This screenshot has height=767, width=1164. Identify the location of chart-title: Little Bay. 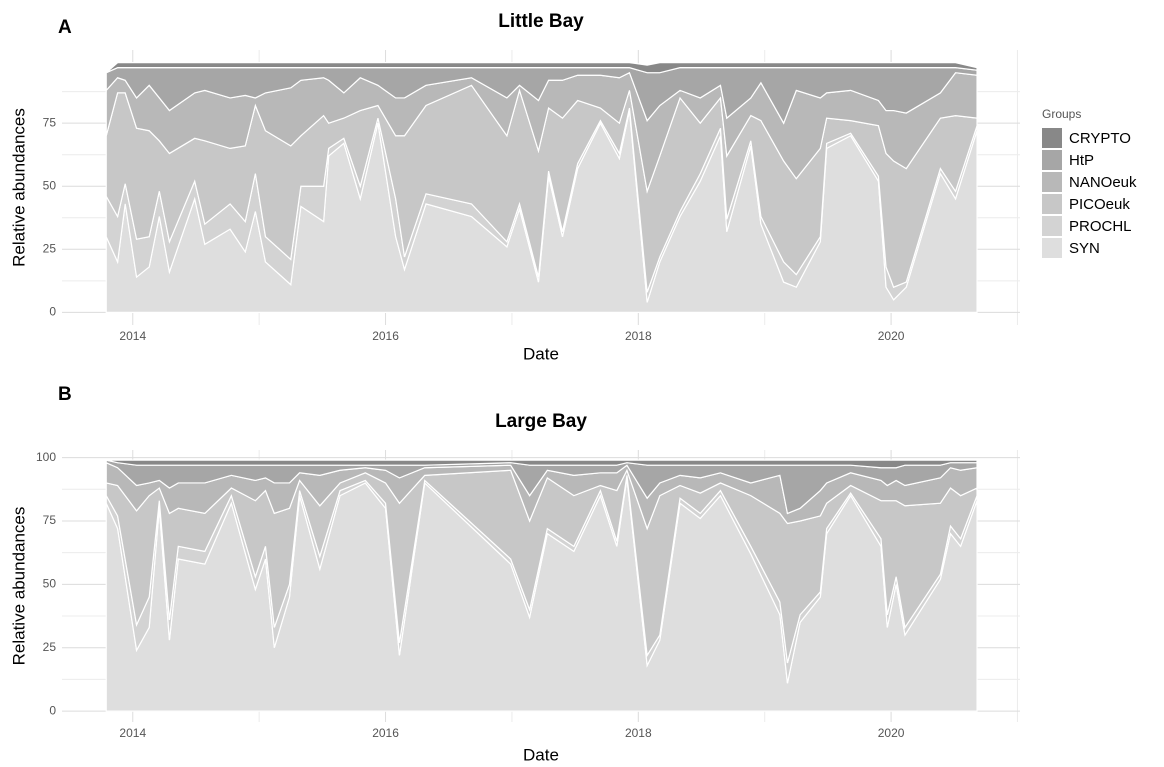
(541, 21).